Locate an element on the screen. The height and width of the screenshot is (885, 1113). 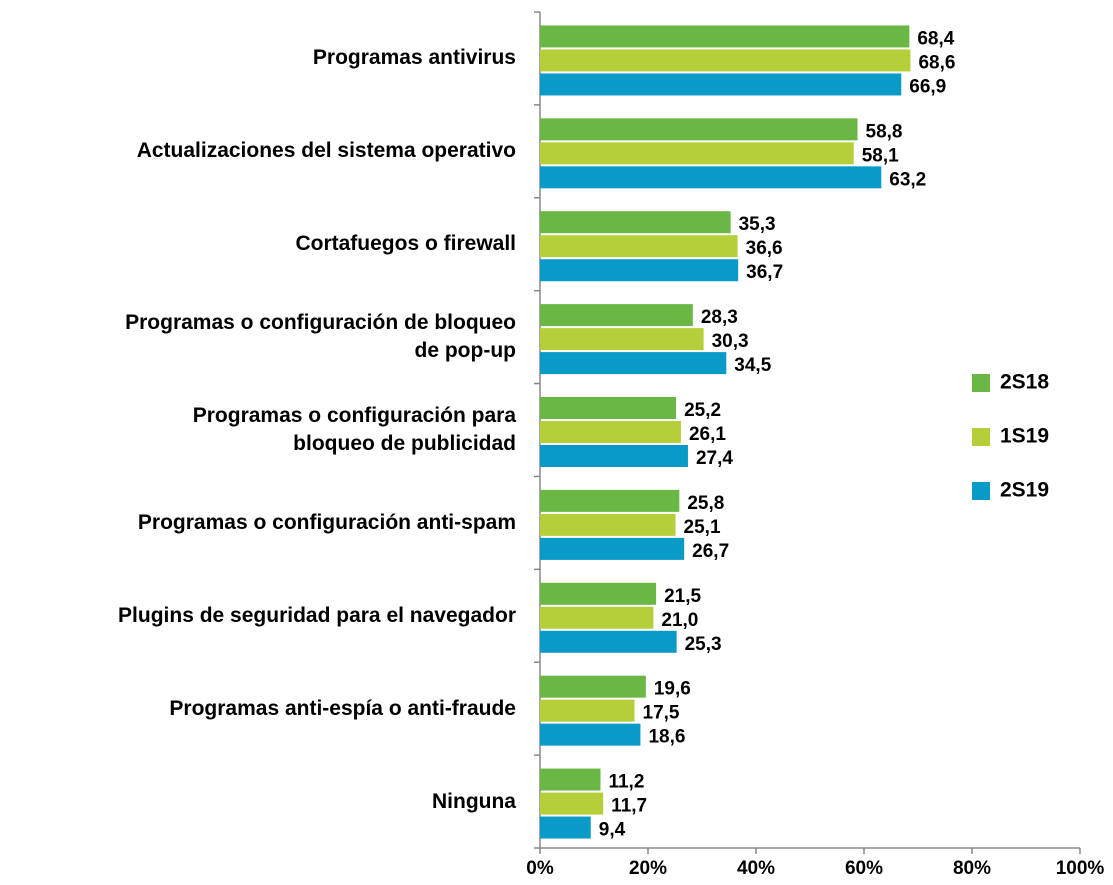
value-label: 19,6 is located at coordinates (672, 689).